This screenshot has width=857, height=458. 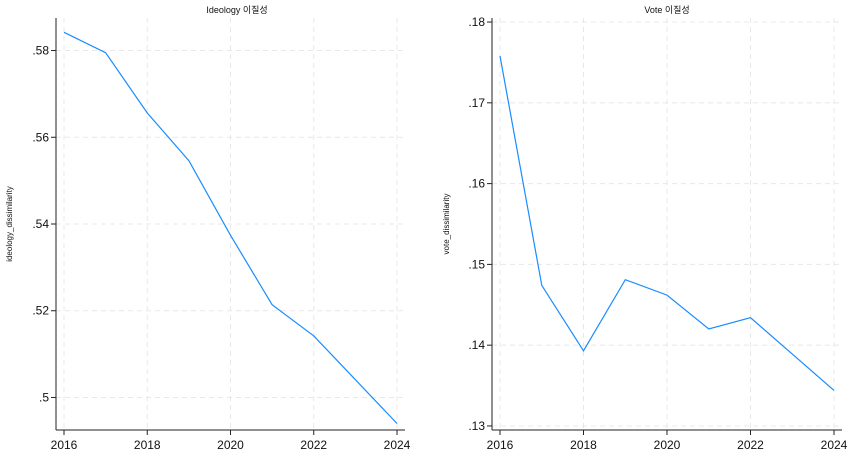 What do you see at coordinates (666, 9) in the screenshot?
I see `vote-chart-title: Vote 이질성` at bounding box center [666, 9].